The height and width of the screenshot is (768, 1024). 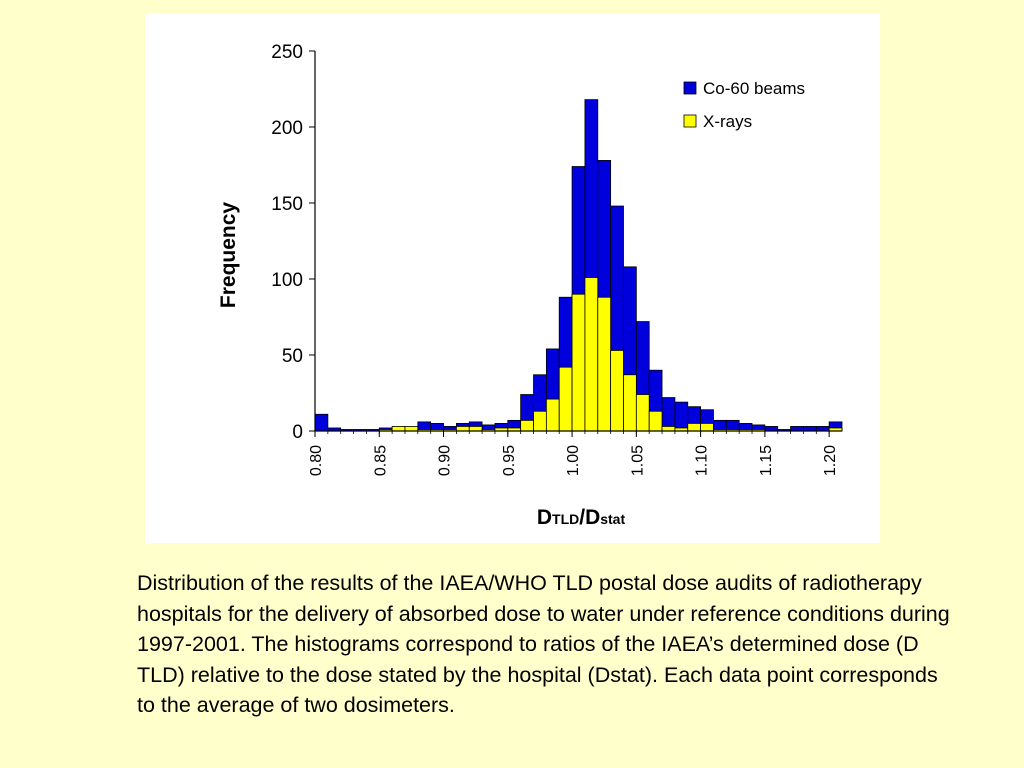 What do you see at coordinates (702, 460) in the screenshot?
I see `x-tick-label: 1.10` at bounding box center [702, 460].